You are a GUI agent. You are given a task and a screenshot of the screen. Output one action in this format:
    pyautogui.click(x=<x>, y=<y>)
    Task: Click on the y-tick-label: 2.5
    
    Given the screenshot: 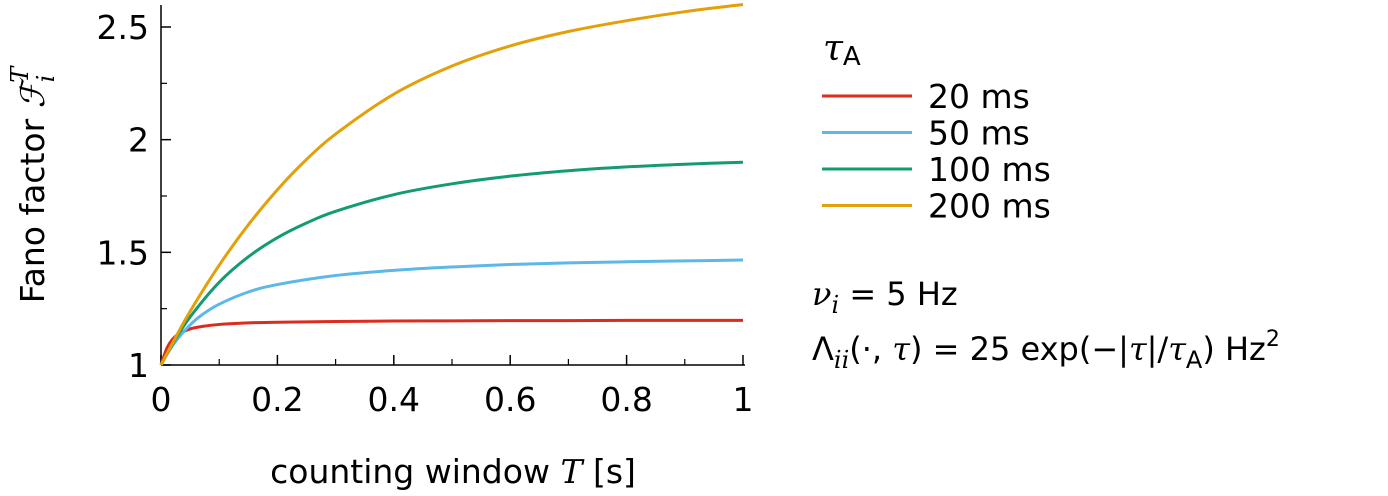 What is the action you would take?
    pyautogui.click(x=123, y=27)
    